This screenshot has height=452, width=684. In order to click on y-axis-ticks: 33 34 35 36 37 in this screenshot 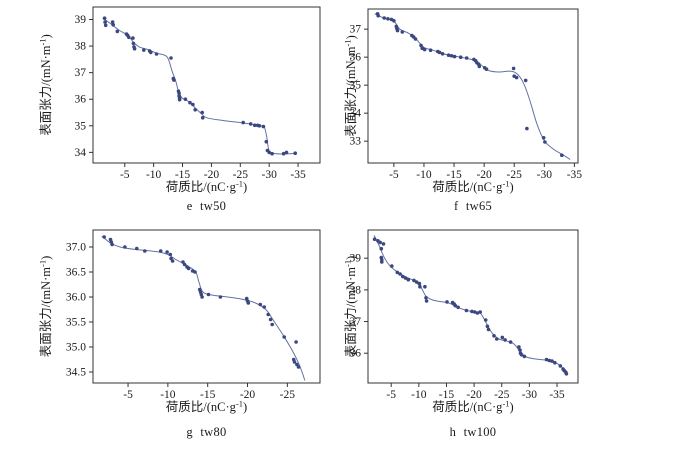, I will do `click(359, 86)`.